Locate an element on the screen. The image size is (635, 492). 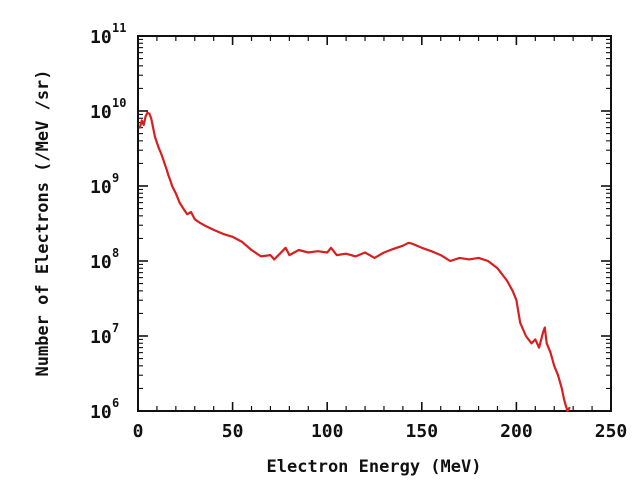
y-tick-exponent: 11 is located at coordinates (119, 28).